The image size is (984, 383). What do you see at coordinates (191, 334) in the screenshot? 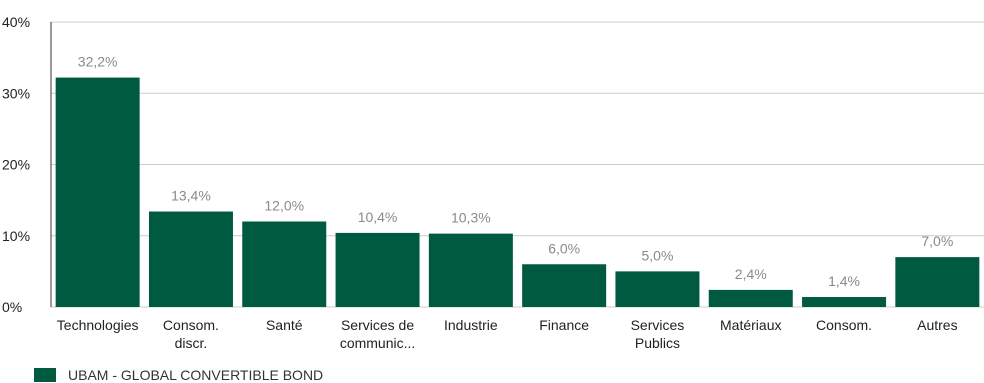
I see `x-category-label: Consom. discr.` at bounding box center [191, 334].